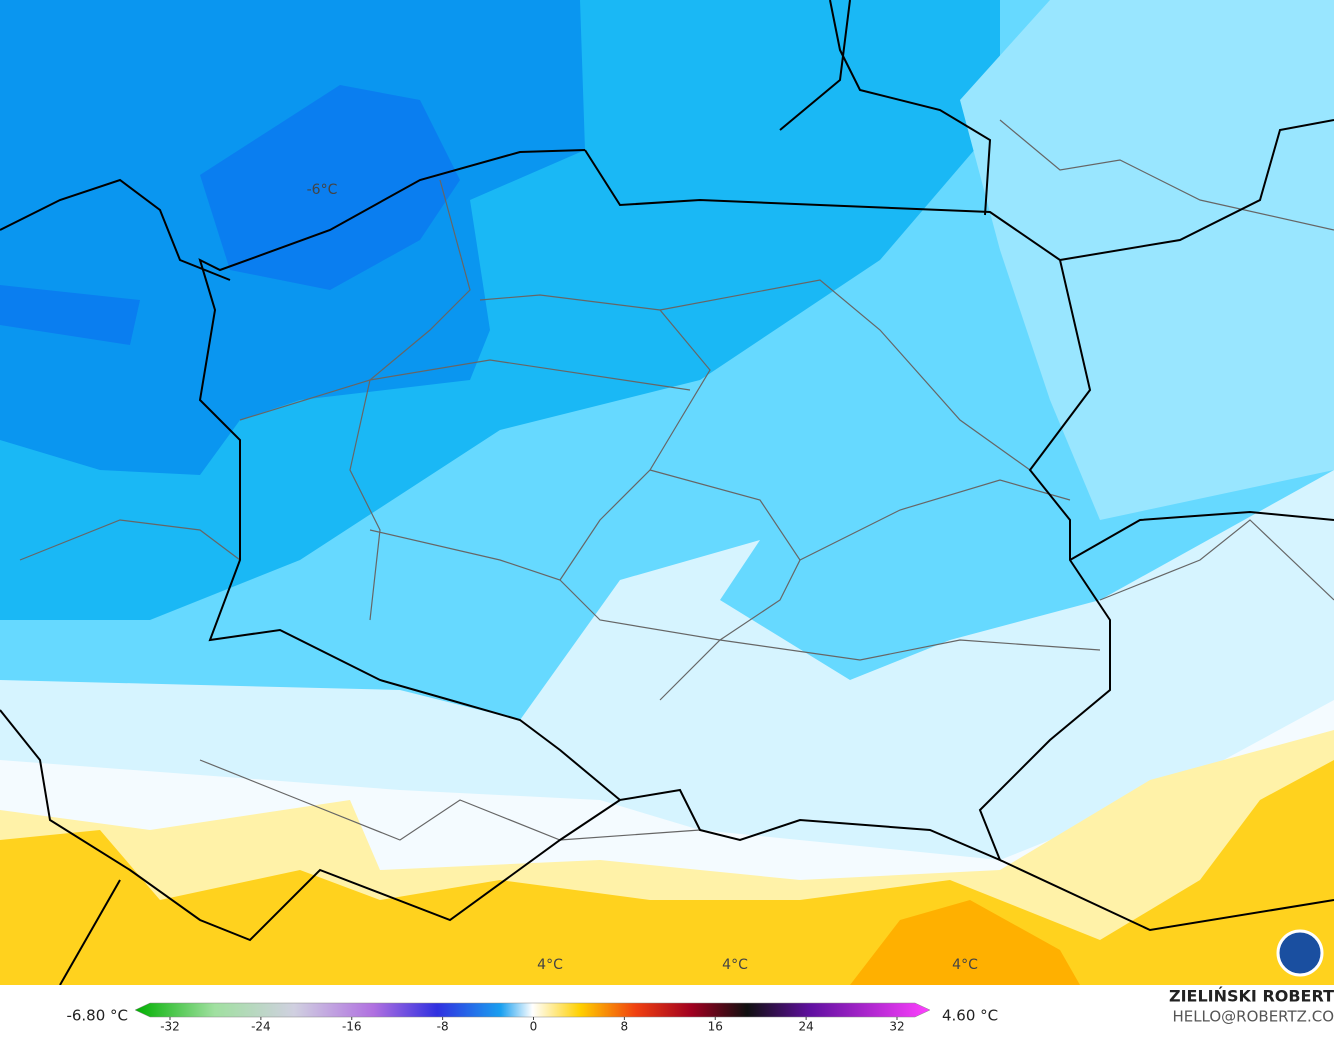 The width and height of the screenshot is (1334, 1039). Describe the element at coordinates (715, 1027) in the screenshot. I see `legend-tick-label: 16` at that location.